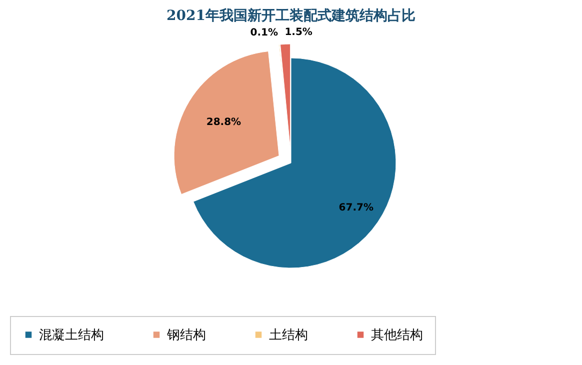 This screenshot has width=582, height=365. Describe the element at coordinates (224, 122) in the screenshot. I see `data-label: 28.8%` at that location.